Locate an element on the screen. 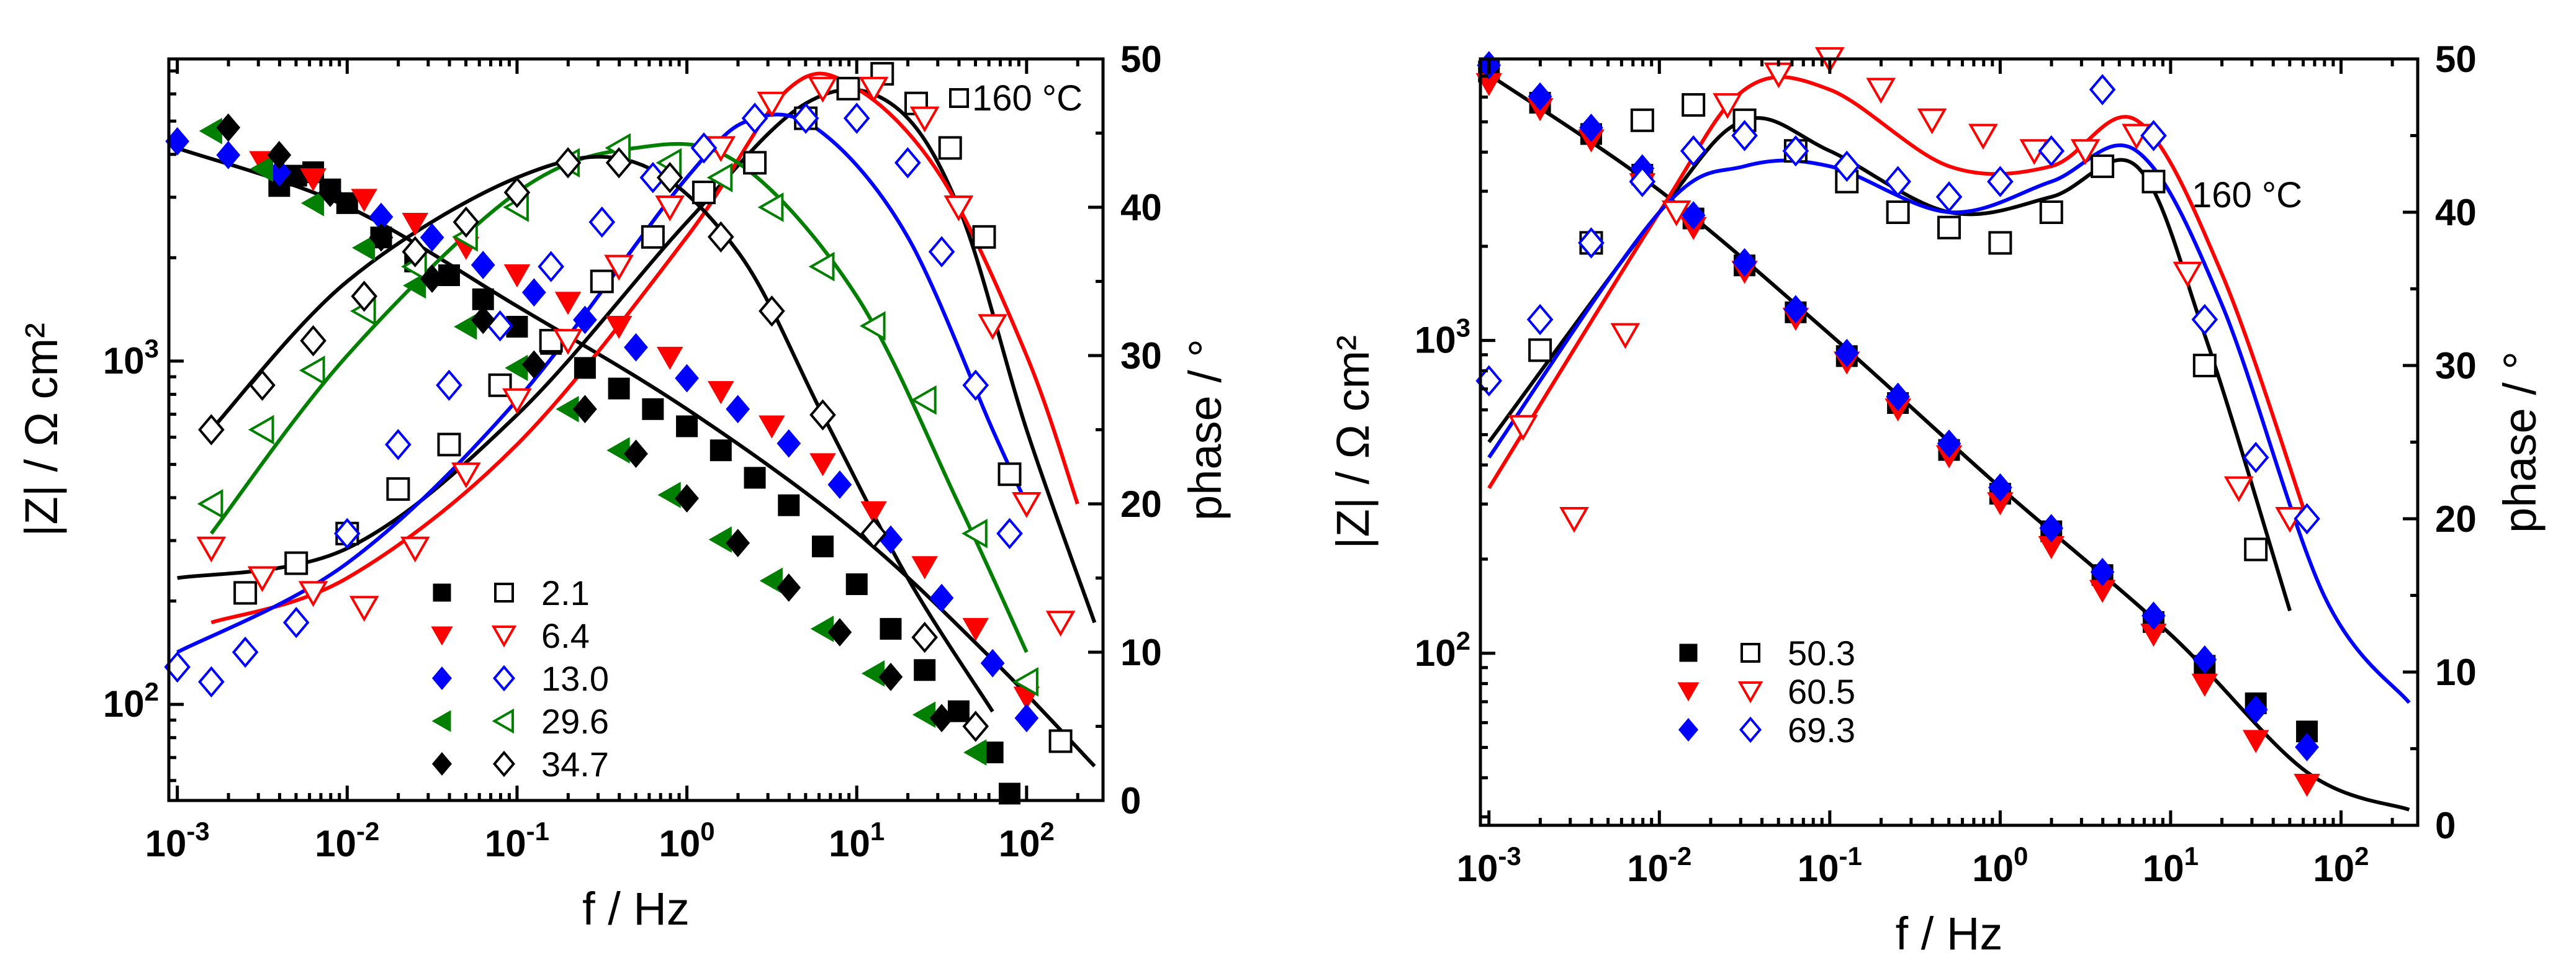 The width and height of the screenshot is (2576, 973). y-axis: 102 103 |Z| / Ω cm² is located at coordinates (100, 425).